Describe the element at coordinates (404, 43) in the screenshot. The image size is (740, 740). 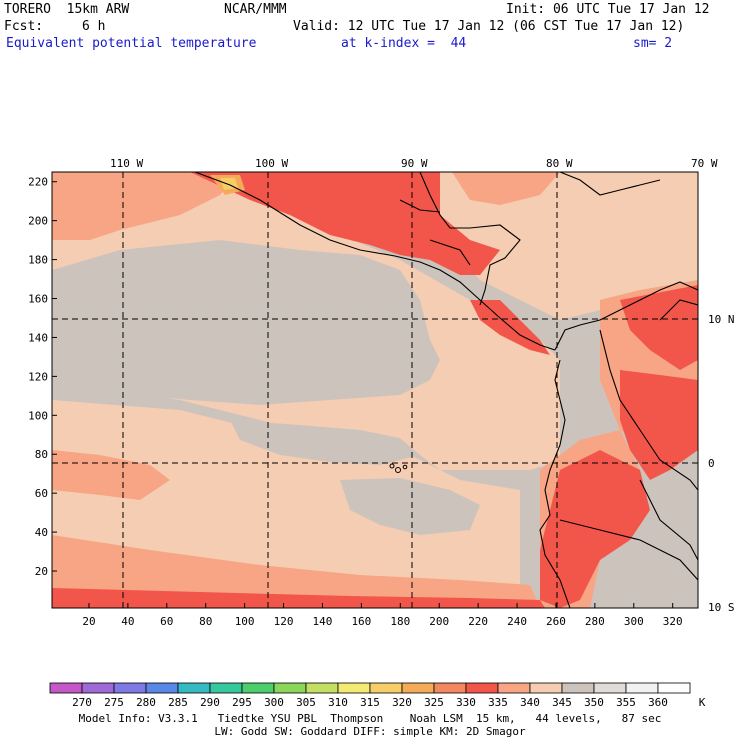
I see `level-label: at k-index = 44` at that location.